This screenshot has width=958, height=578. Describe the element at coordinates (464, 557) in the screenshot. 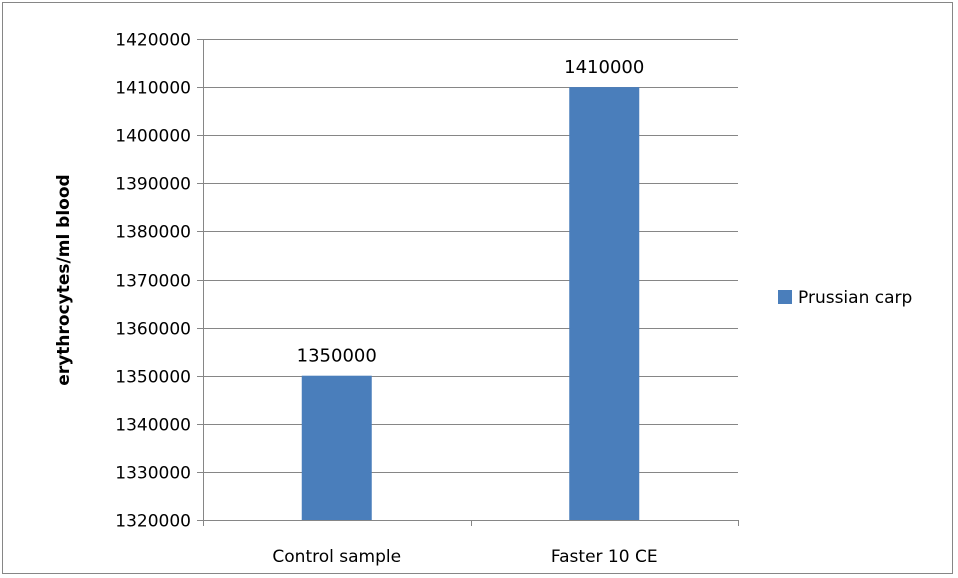

I see `x-tick-labels: Control sample Faster 10 CE` at that location.